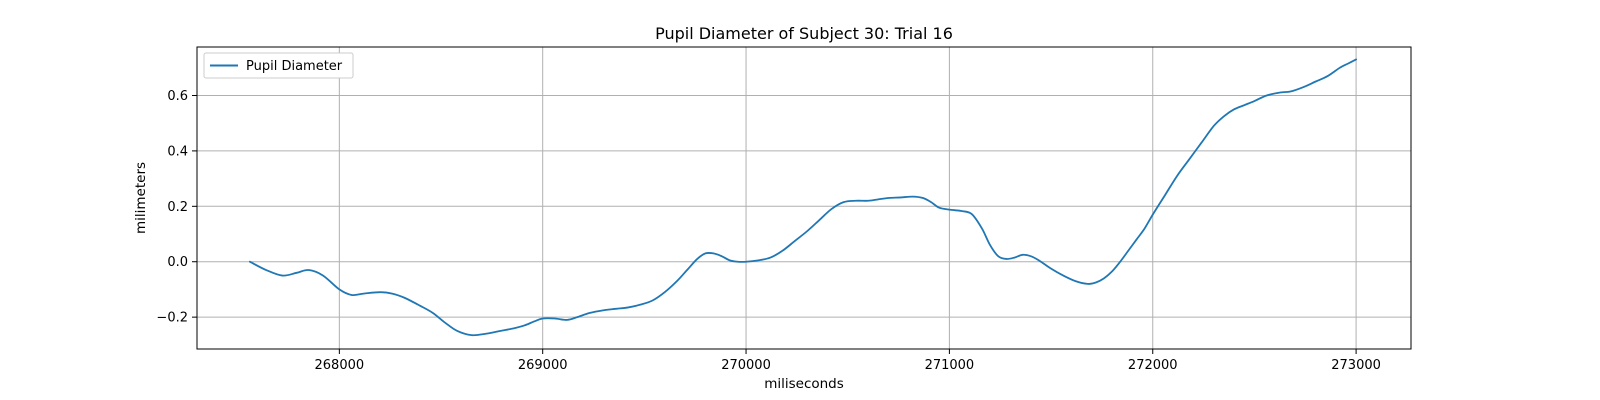 The height and width of the screenshot is (400, 1600). Describe the element at coordinates (848, 361) in the screenshot. I see `x-axis: 268000 269000 270000 271000 272000 273000` at that location.